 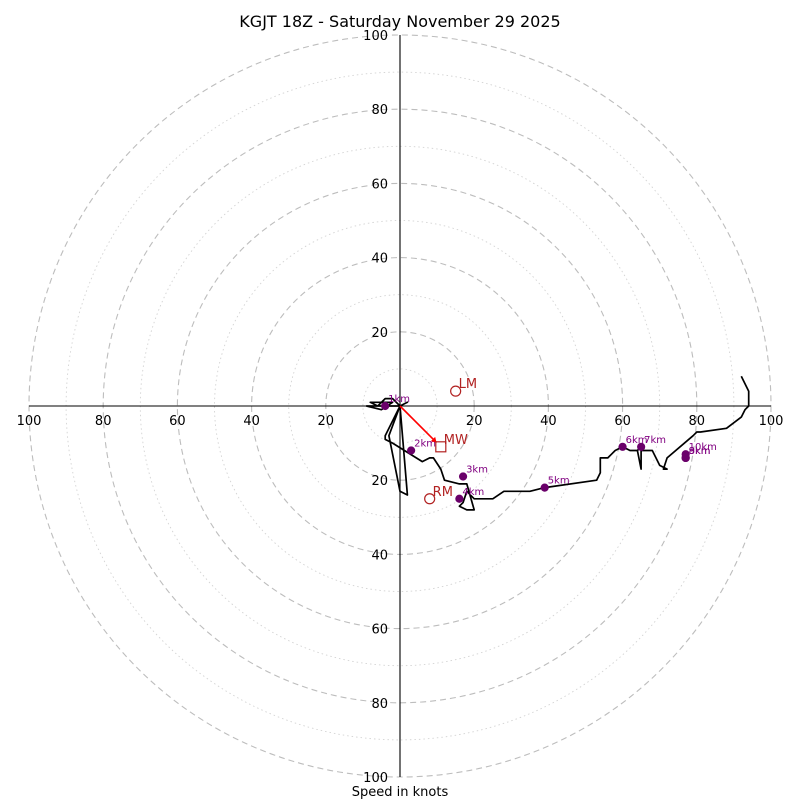 What do you see at coordinates (375, 36) in the screenshot?
I see `y-tick-top-100: 100` at bounding box center [375, 36].